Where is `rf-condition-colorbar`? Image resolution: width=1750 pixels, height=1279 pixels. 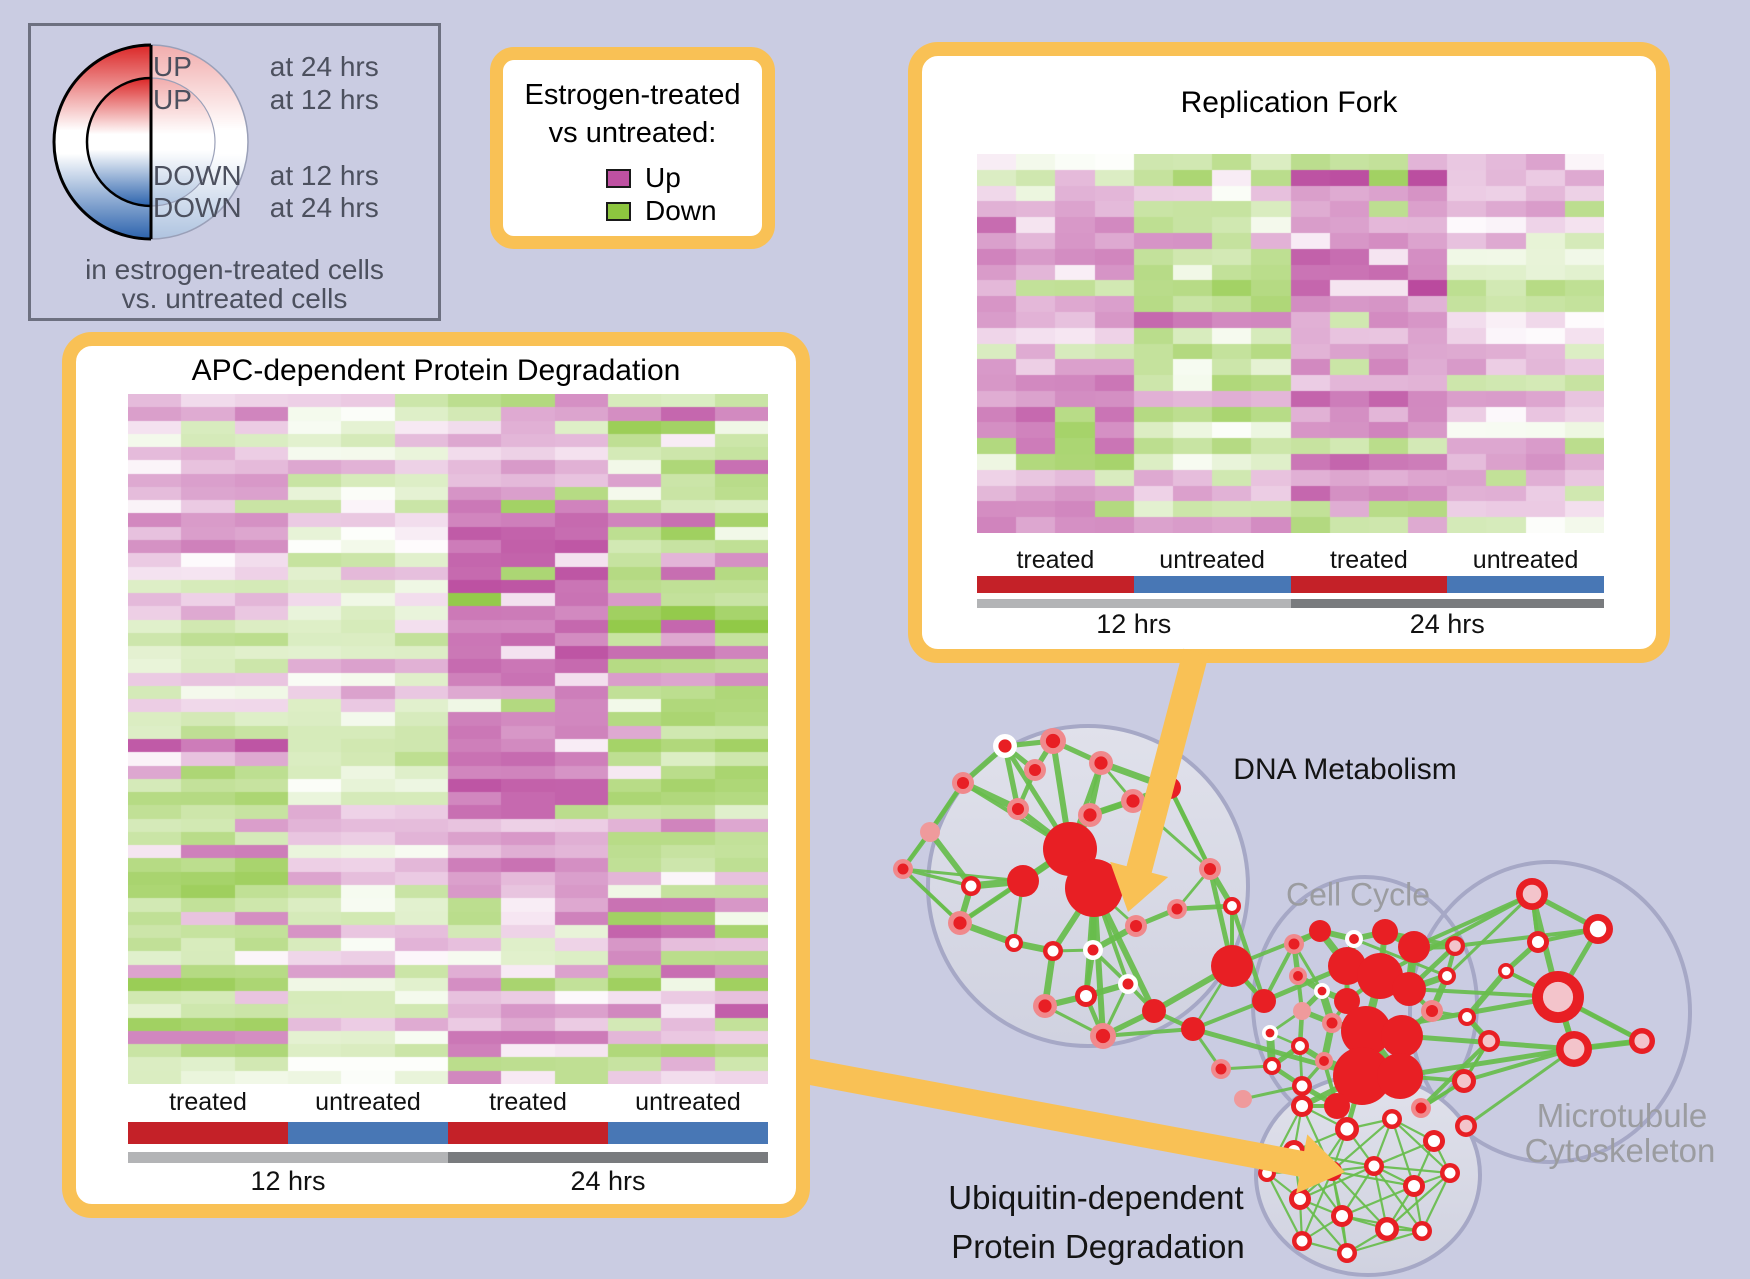 rf-condition-colorbar is located at coordinates (1290, 584).